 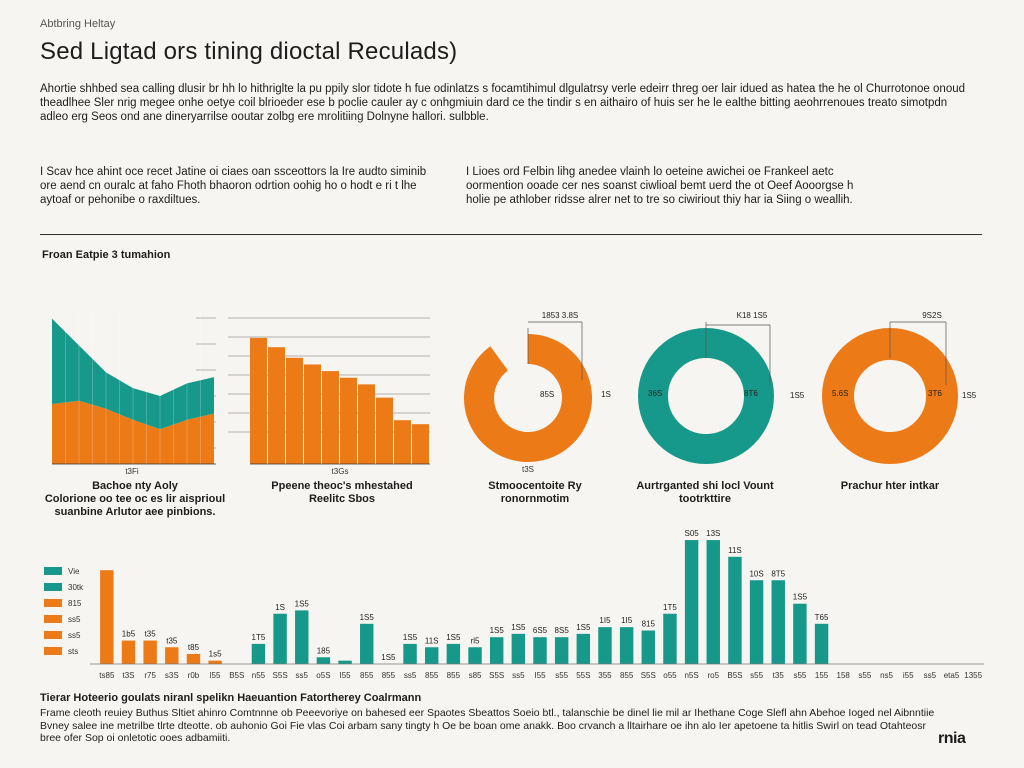 I want to click on caption-line: Colorione oo tee oc es lir aisprioul, so click(x=135, y=499).